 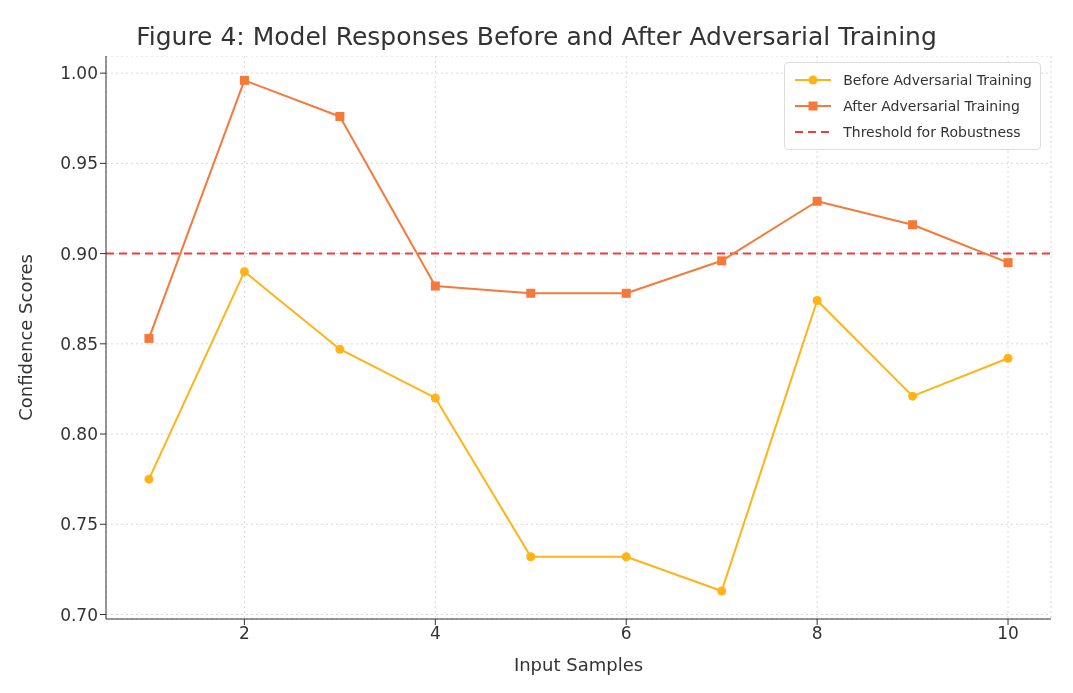 What do you see at coordinates (79, 614) in the screenshot?
I see `y-tick-label: 0.70` at bounding box center [79, 614].